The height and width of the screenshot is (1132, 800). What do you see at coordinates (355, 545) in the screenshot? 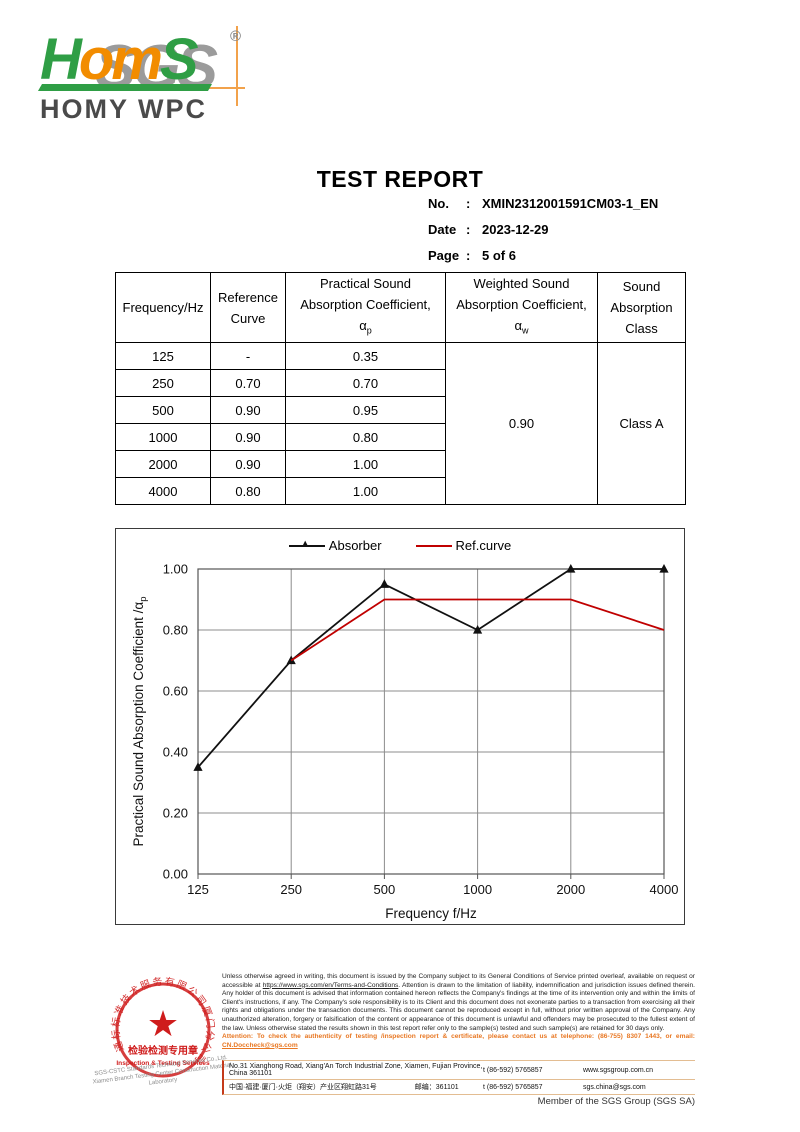
I see `legend-label-absorber: Absorber` at bounding box center [355, 545].